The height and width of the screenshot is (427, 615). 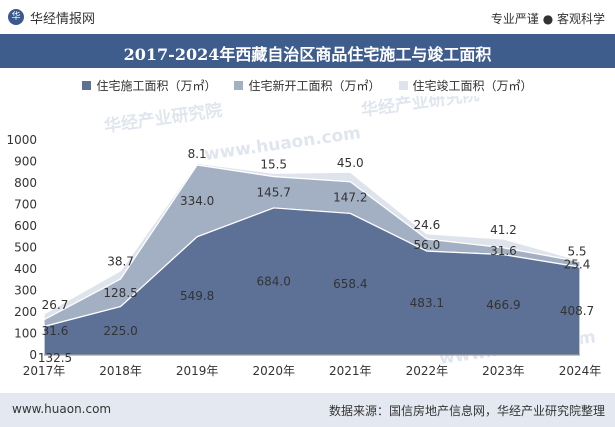 What do you see at coordinates (426, 225) in the screenshot?
I see `data-label-completion: 24.6` at bounding box center [426, 225].